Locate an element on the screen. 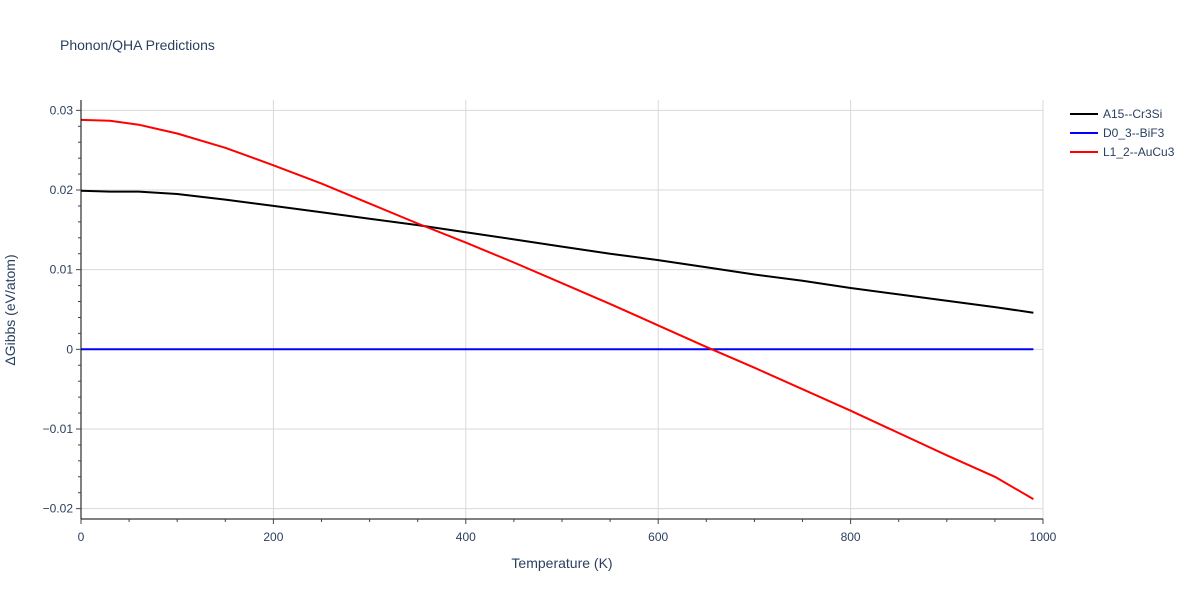 This screenshot has width=1200, height=600. y-tick-label: −0.01 is located at coordinates (58, 429).